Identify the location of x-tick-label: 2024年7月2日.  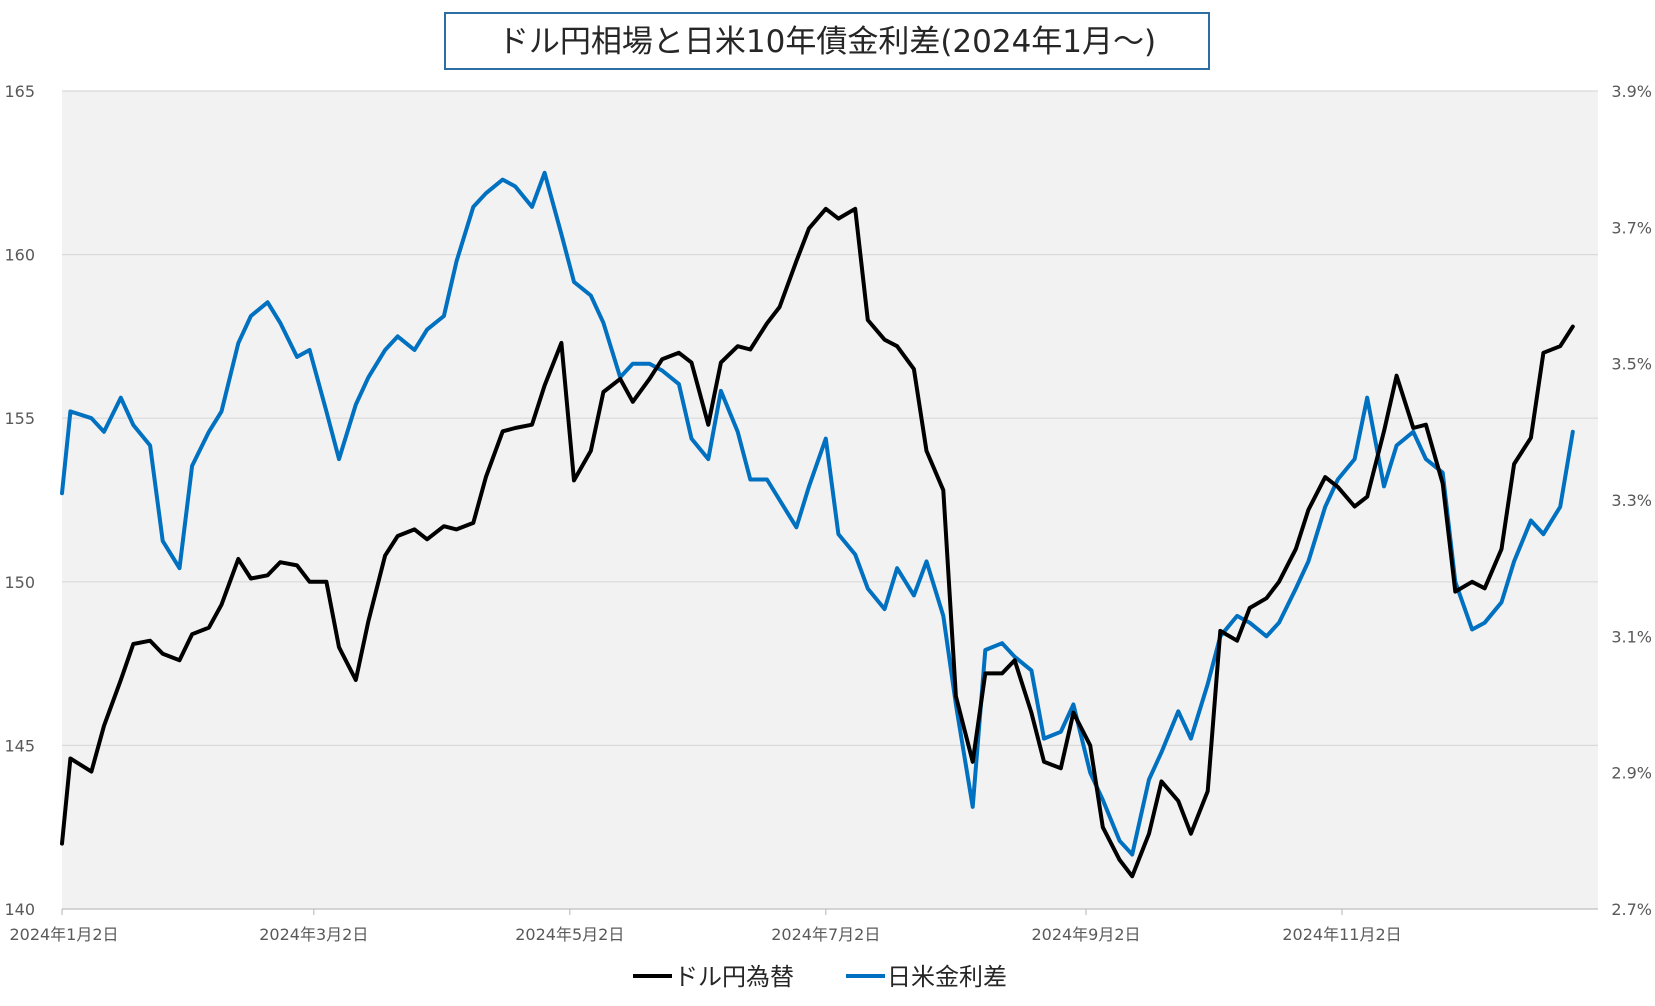
(825, 934).